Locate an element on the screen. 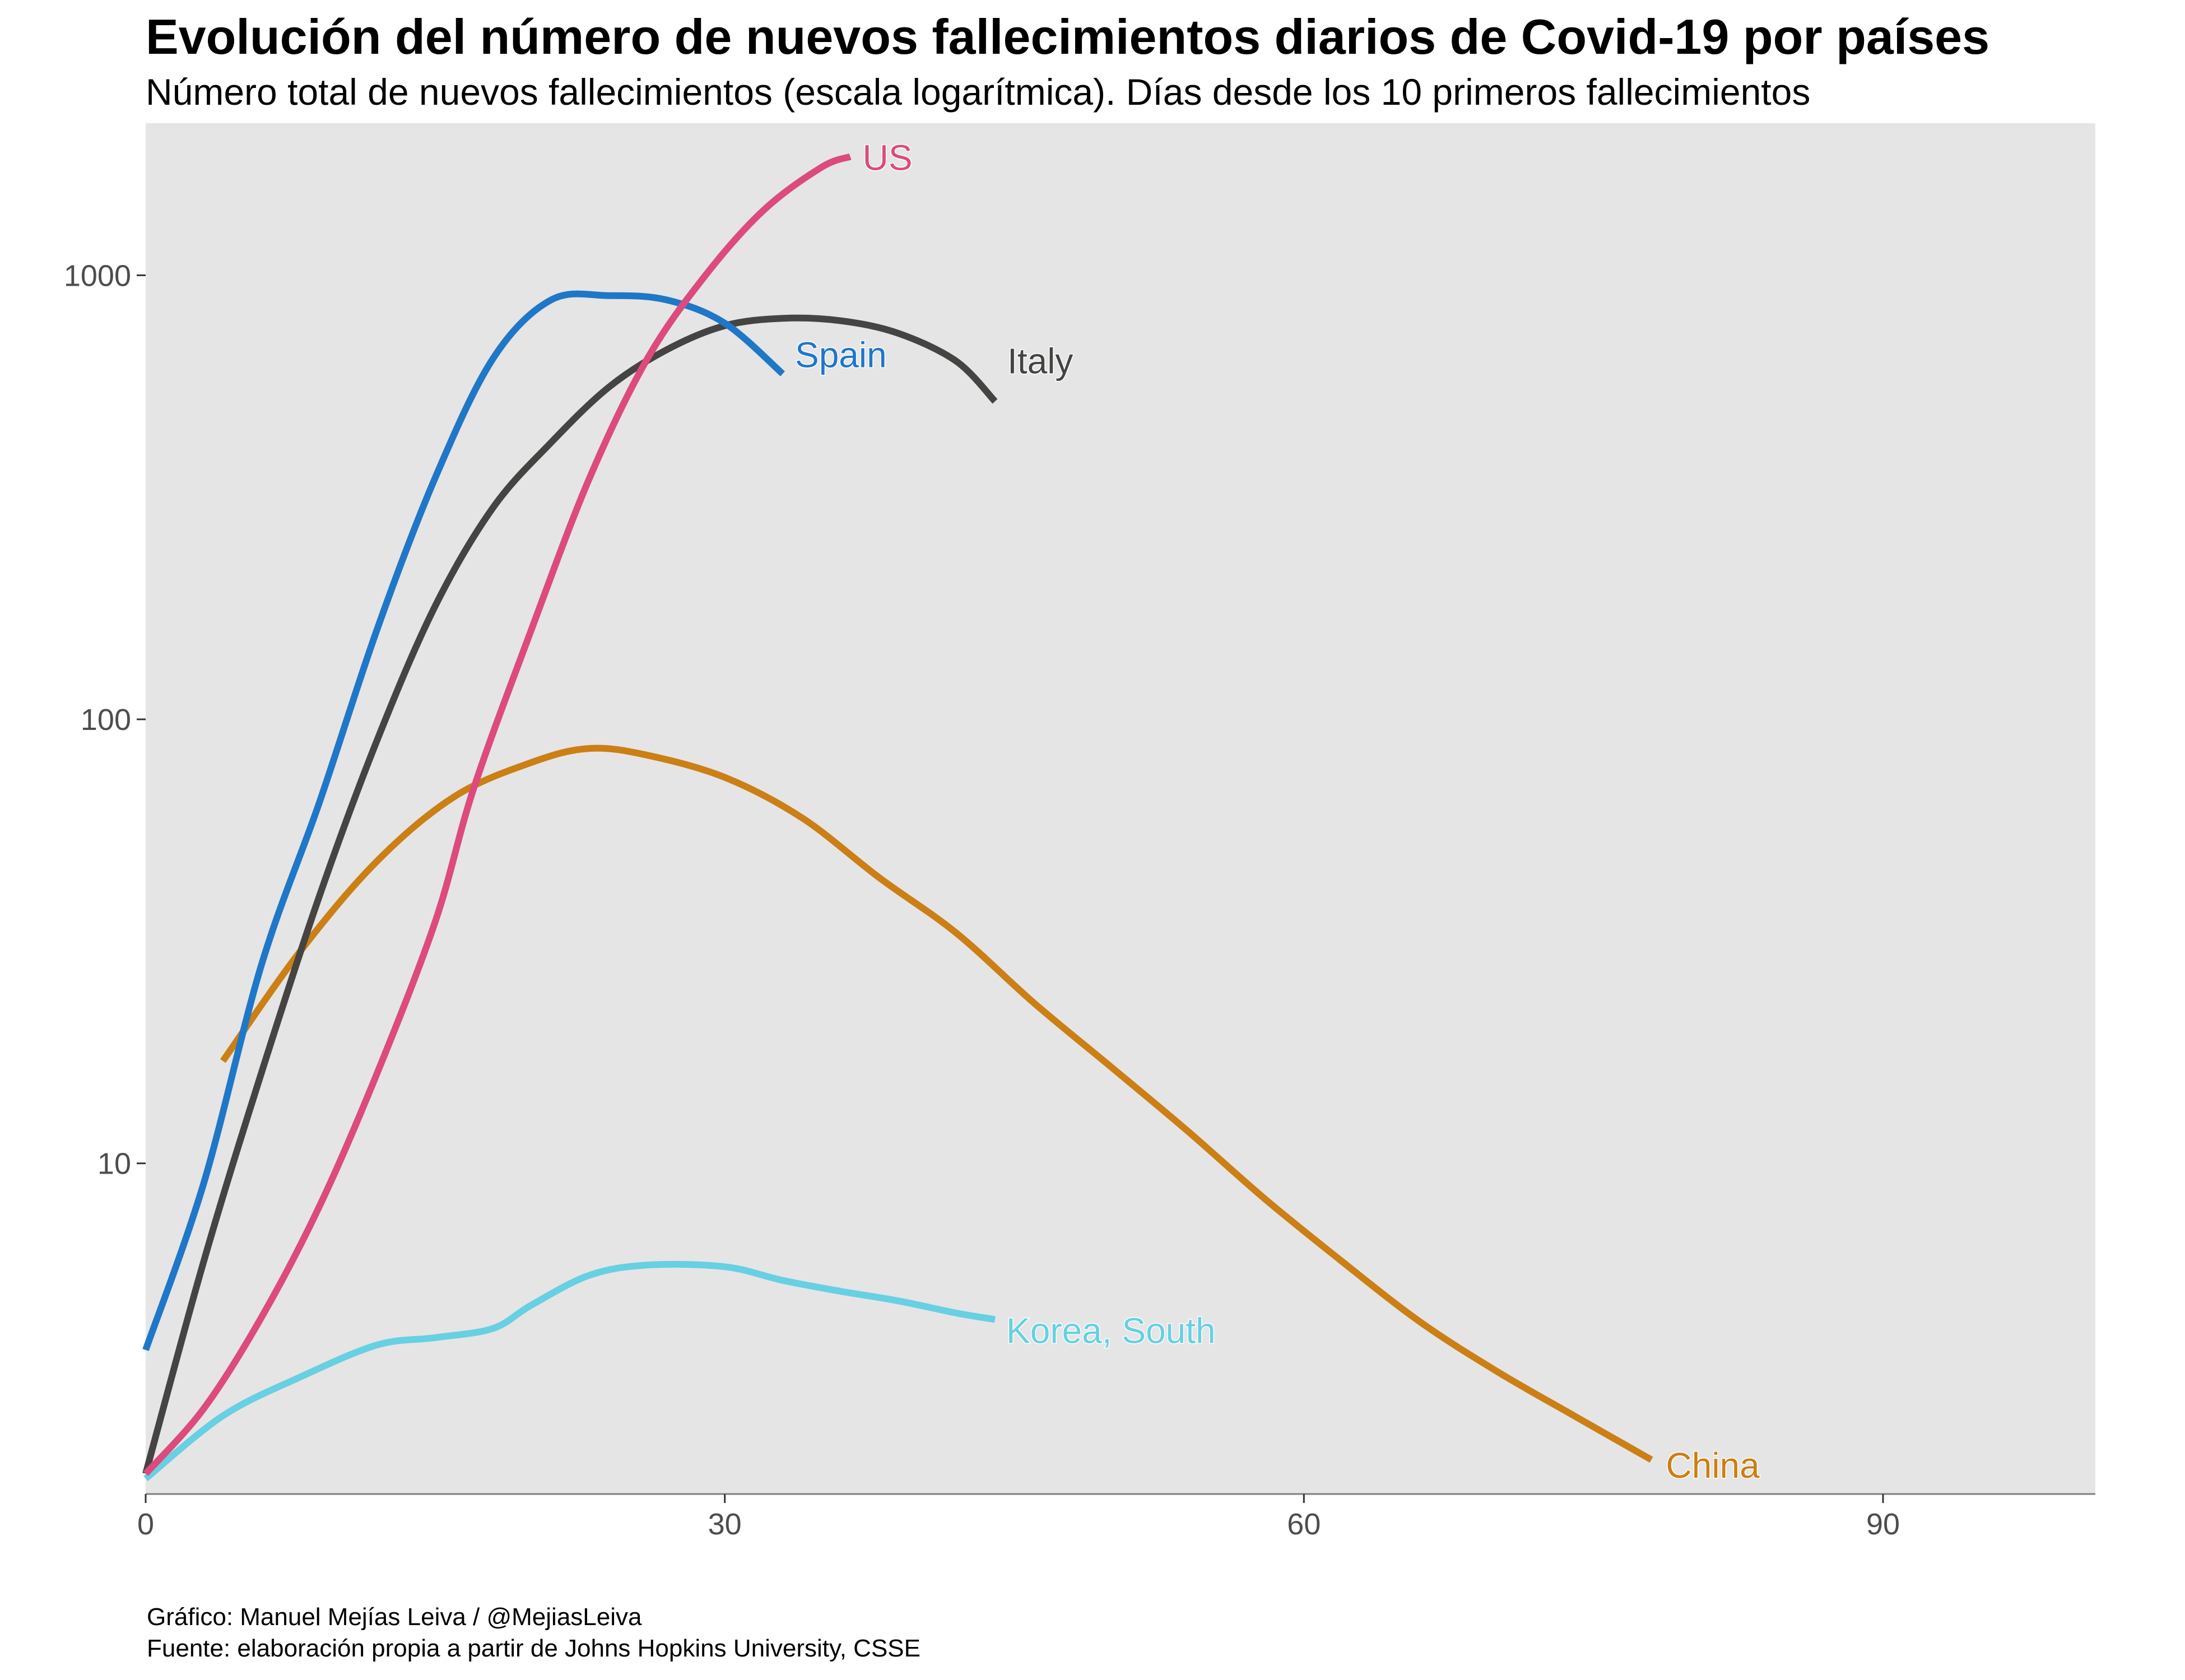  series-label-korea-south: Korea, South is located at coordinates (1111, 1330).